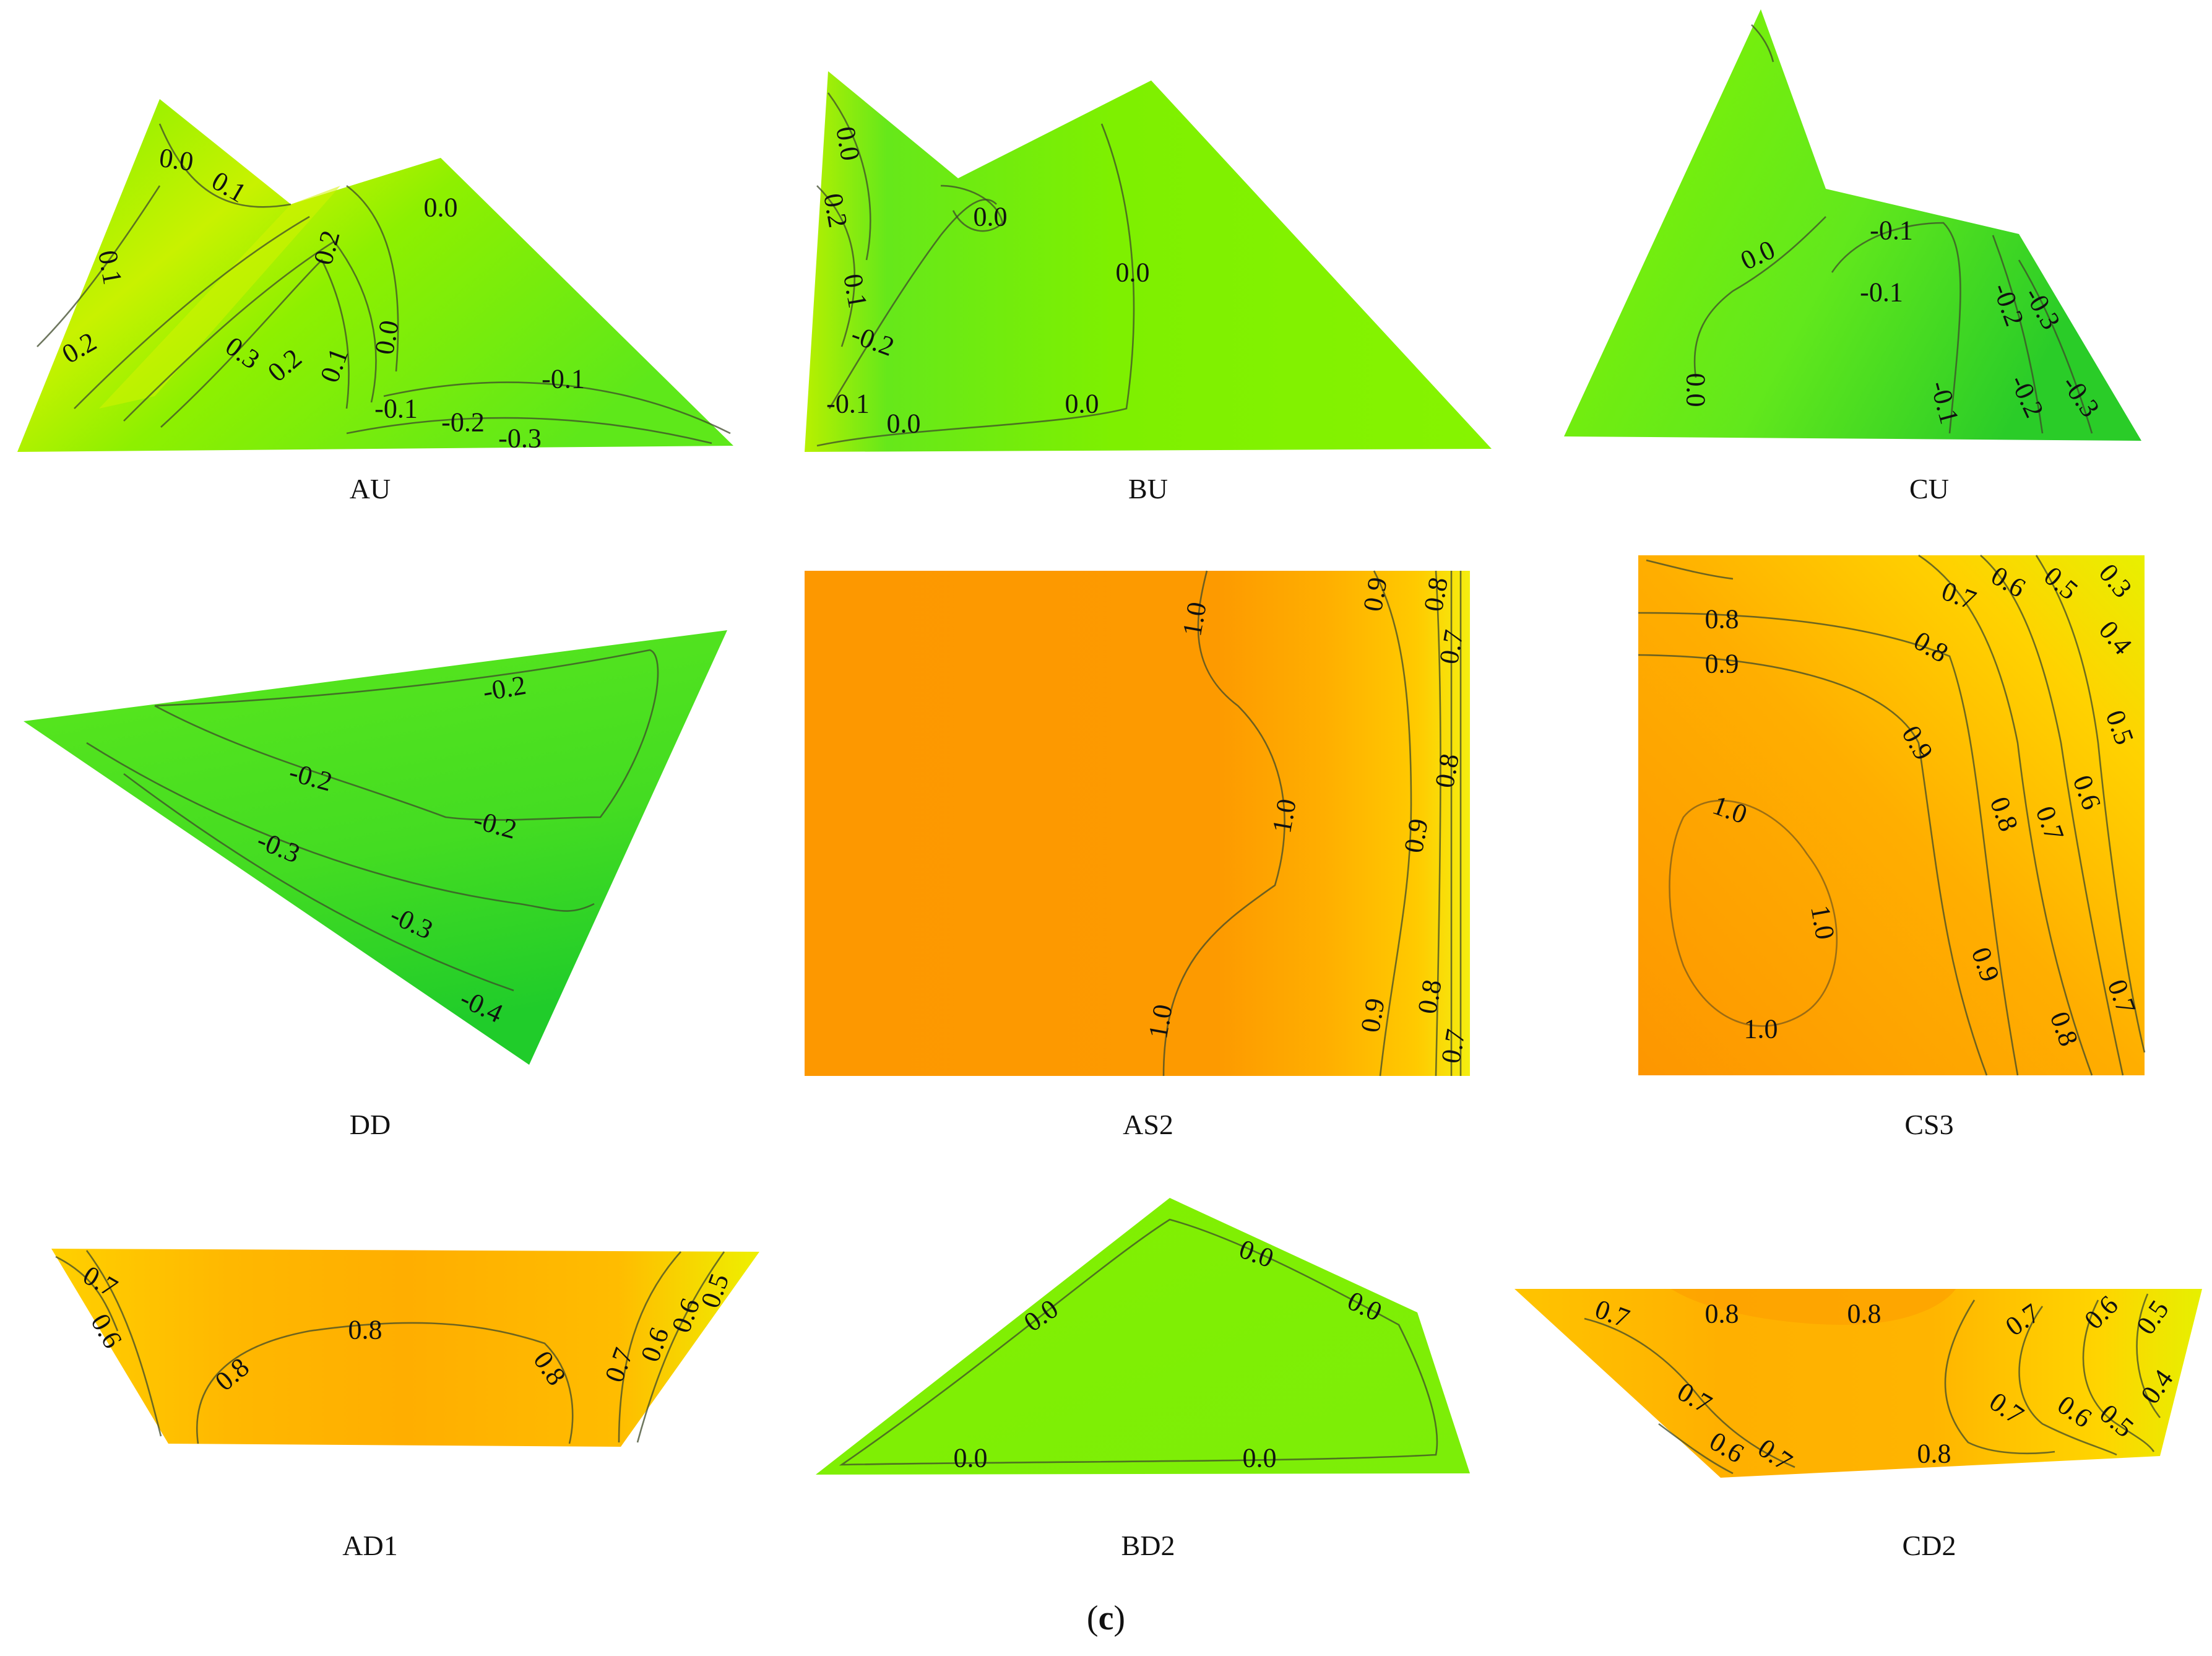 This screenshot has width=2212, height=1656. I want to click on figure-caption: (c), so click(1106, 1618).